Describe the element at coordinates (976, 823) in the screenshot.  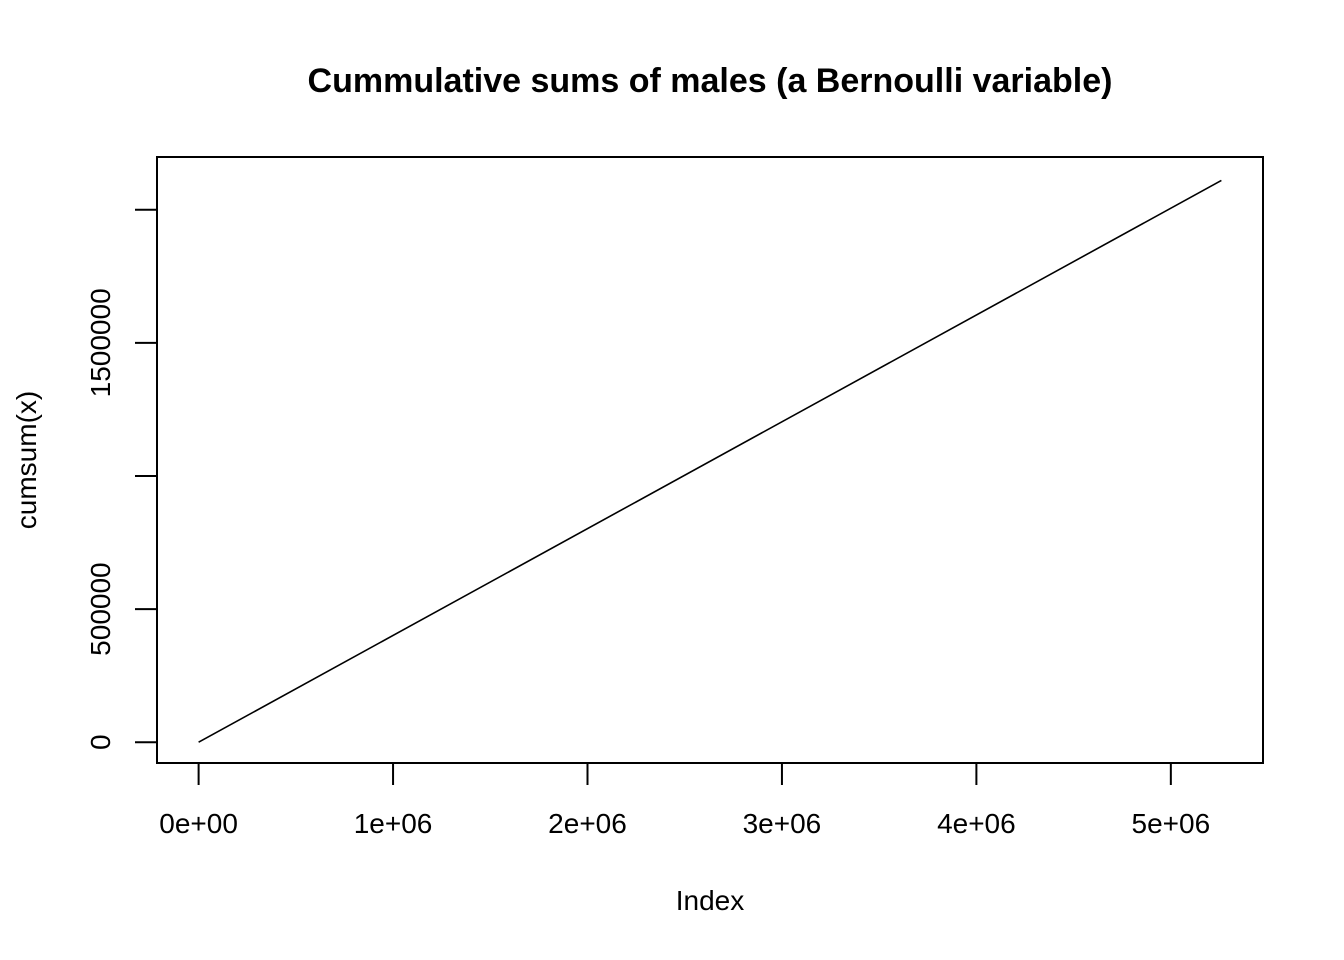
I see `x-tick-label: 4e+06` at that location.